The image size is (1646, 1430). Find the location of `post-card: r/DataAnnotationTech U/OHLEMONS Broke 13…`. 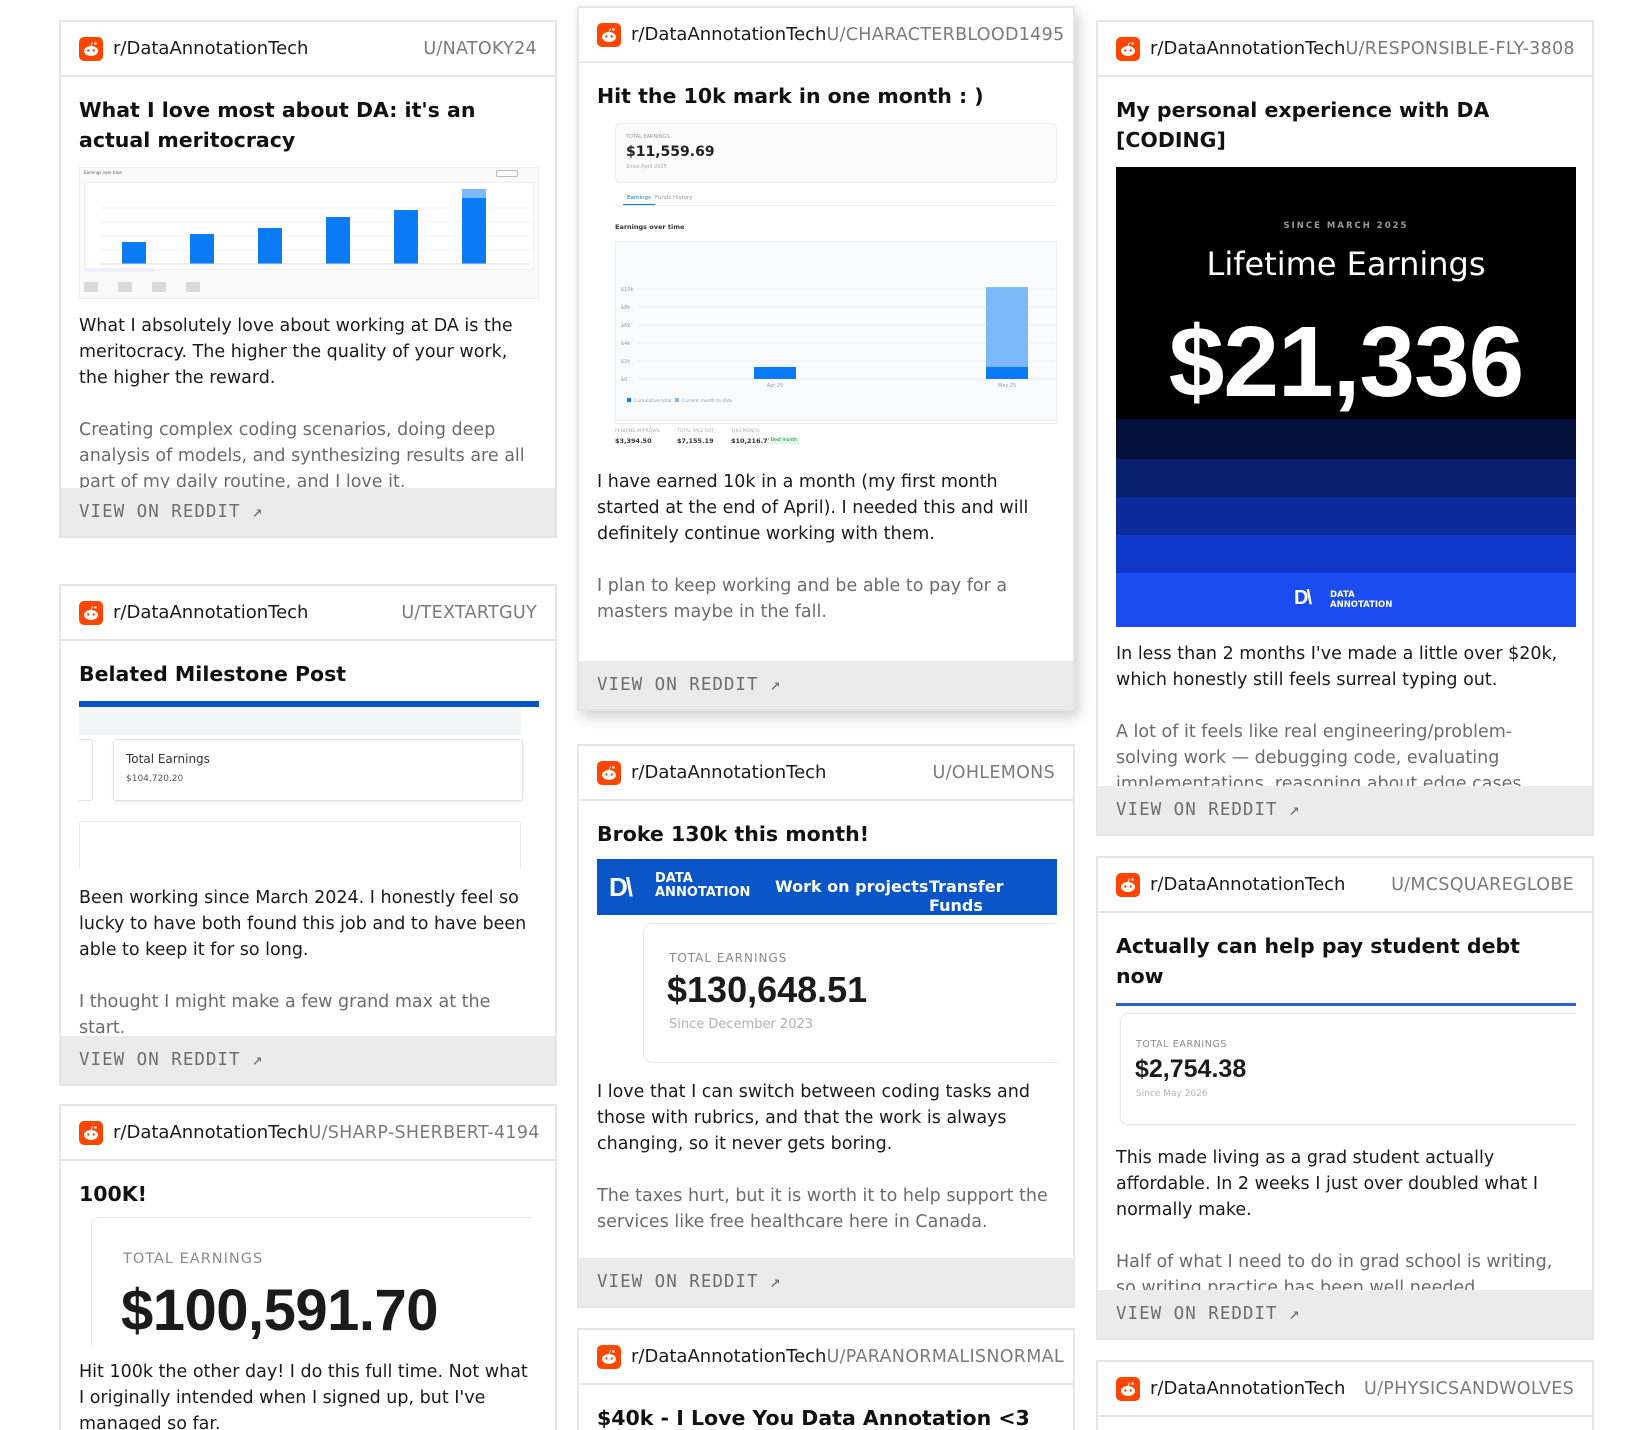

post-card: r/DataAnnotationTech U/OHLEMONS Broke 13… is located at coordinates (826, 1026).